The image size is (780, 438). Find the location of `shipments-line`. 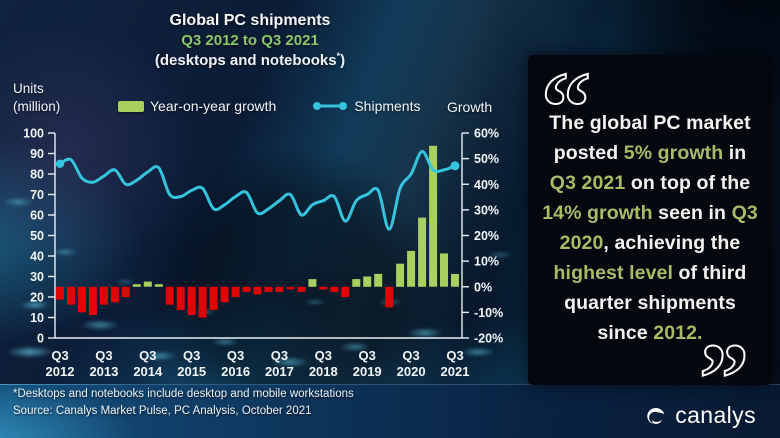

shipments-line is located at coordinates (257, 190).